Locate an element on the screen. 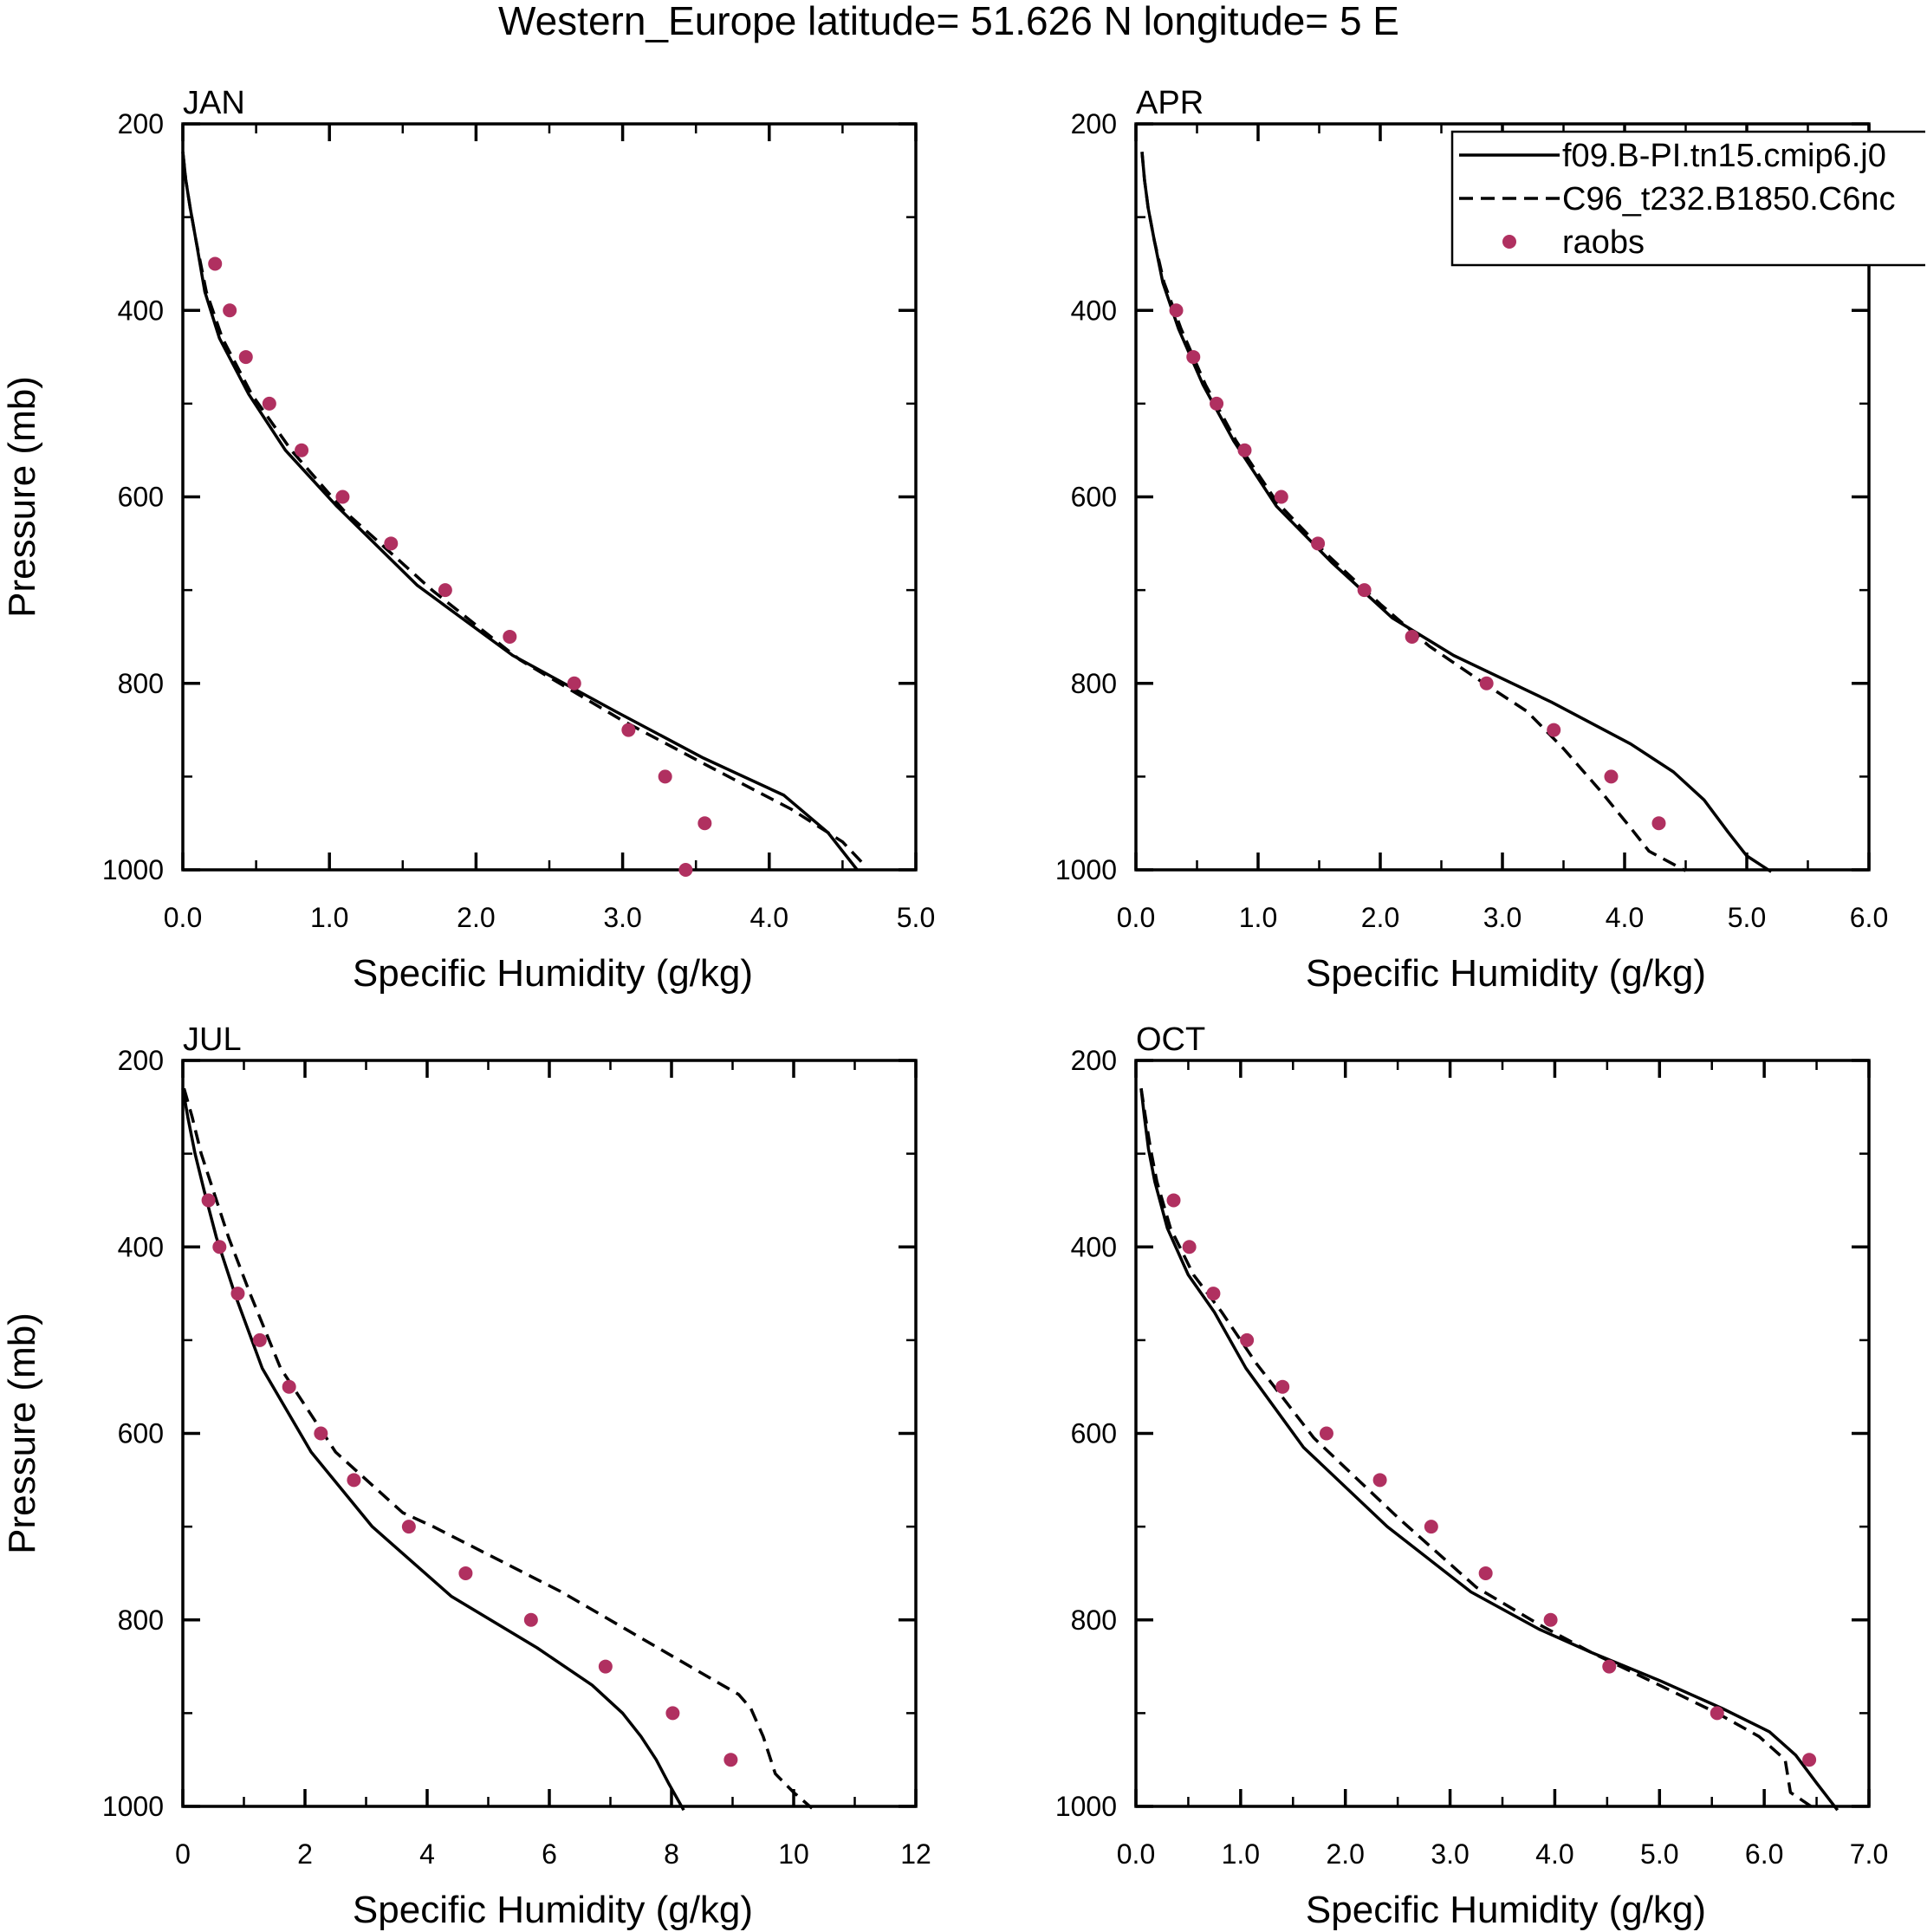 The height and width of the screenshot is (1932, 1927). legend-label: f09.B-PI.tn15.cmip6.j0 is located at coordinates (1724, 156).